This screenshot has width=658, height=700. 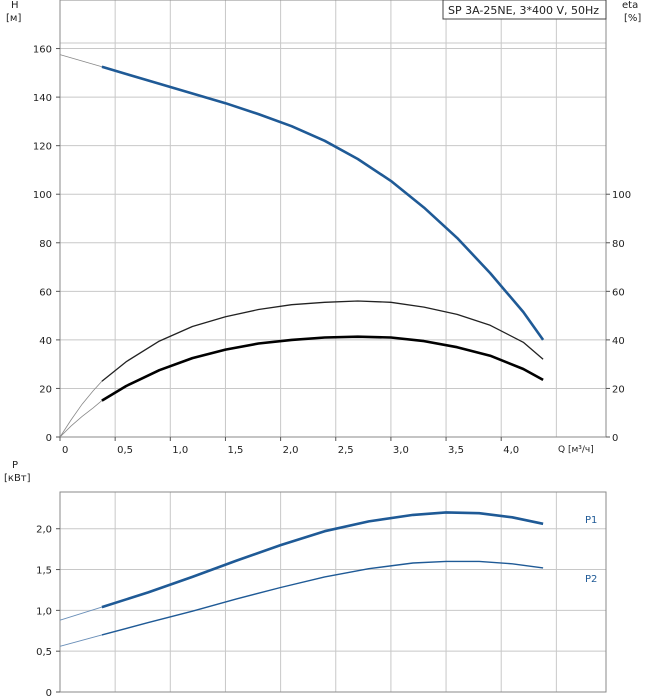 What do you see at coordinates (49, 693) in the screenshot?
I see `p-tick-label: 0` at bounding box center [49, 693].